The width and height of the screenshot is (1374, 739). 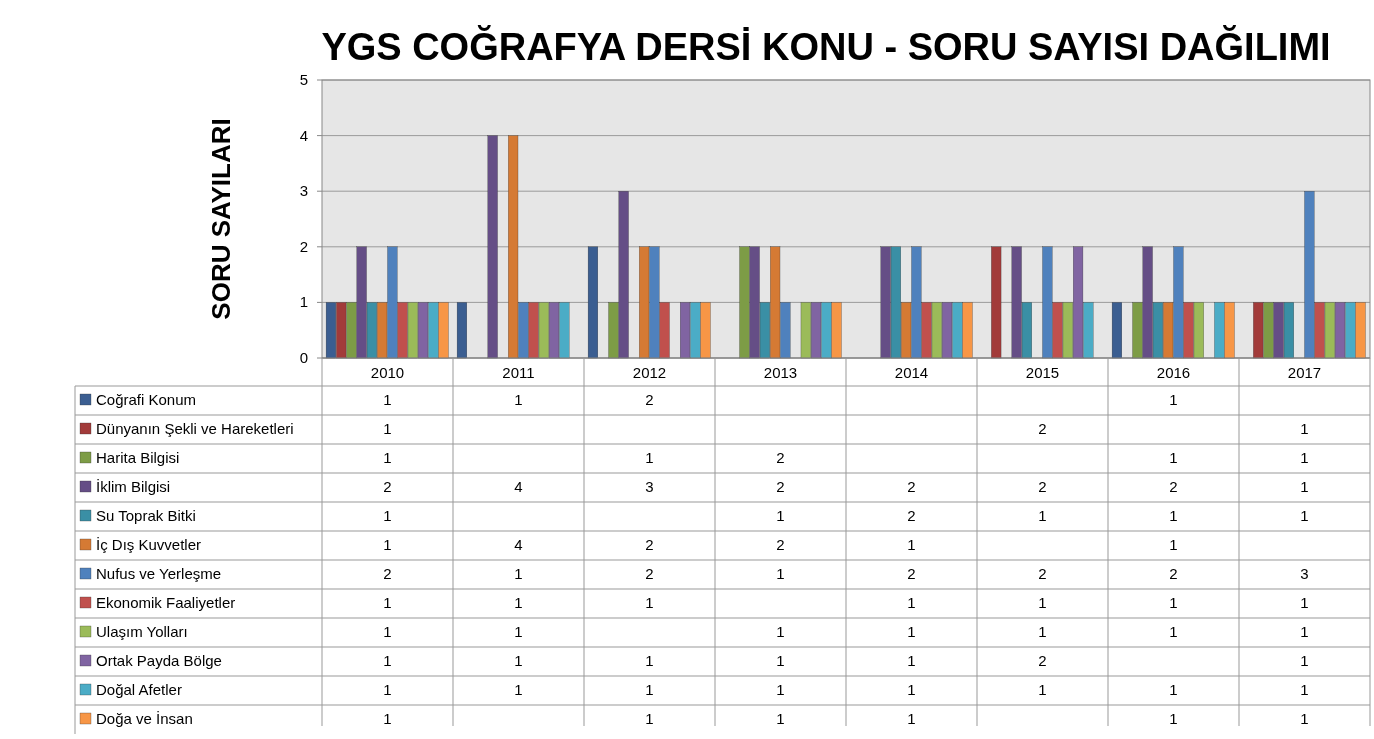 I want to click on x-tick-label: 2014, so click(x=911, y=372).